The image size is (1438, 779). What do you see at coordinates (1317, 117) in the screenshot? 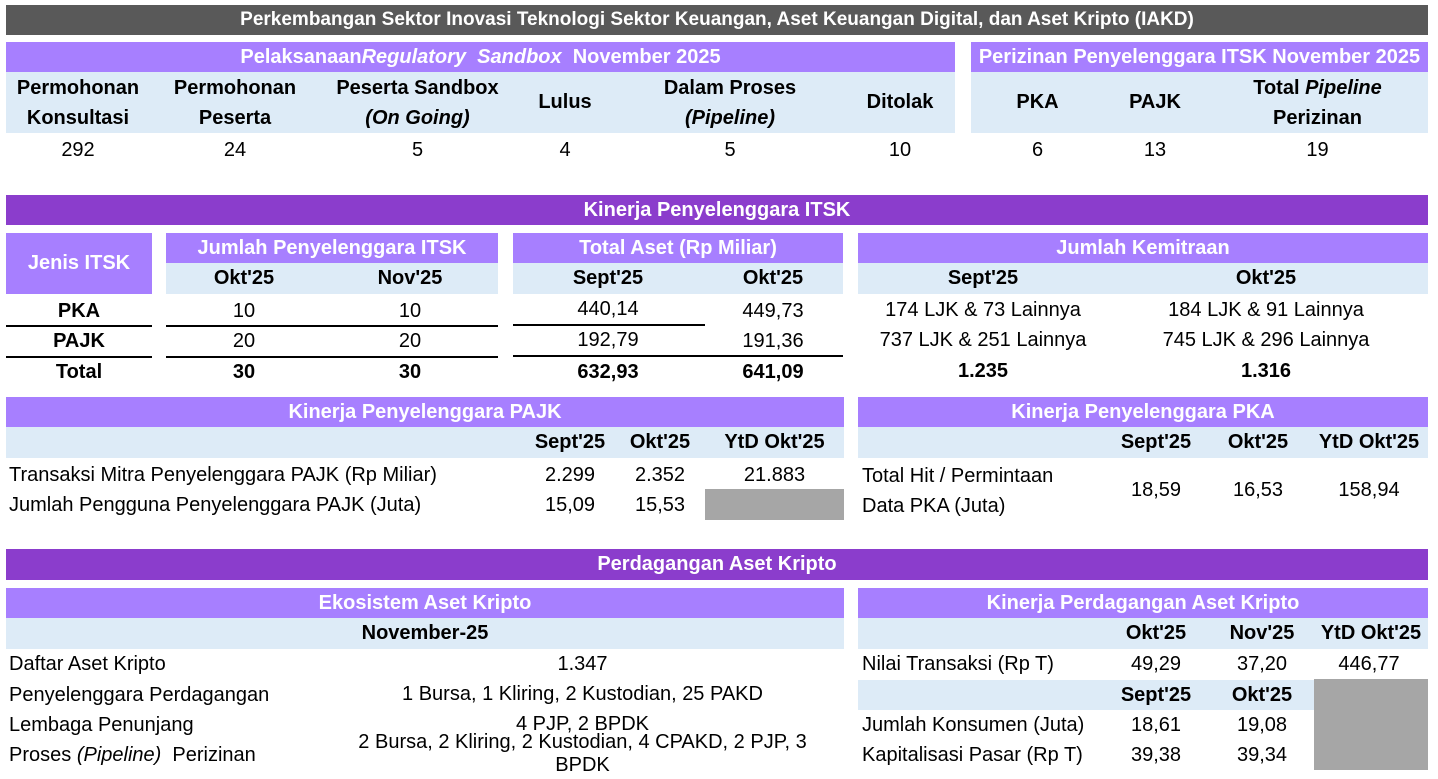
I see `header-text: Perizinan` at bounding box center [1317, 117].